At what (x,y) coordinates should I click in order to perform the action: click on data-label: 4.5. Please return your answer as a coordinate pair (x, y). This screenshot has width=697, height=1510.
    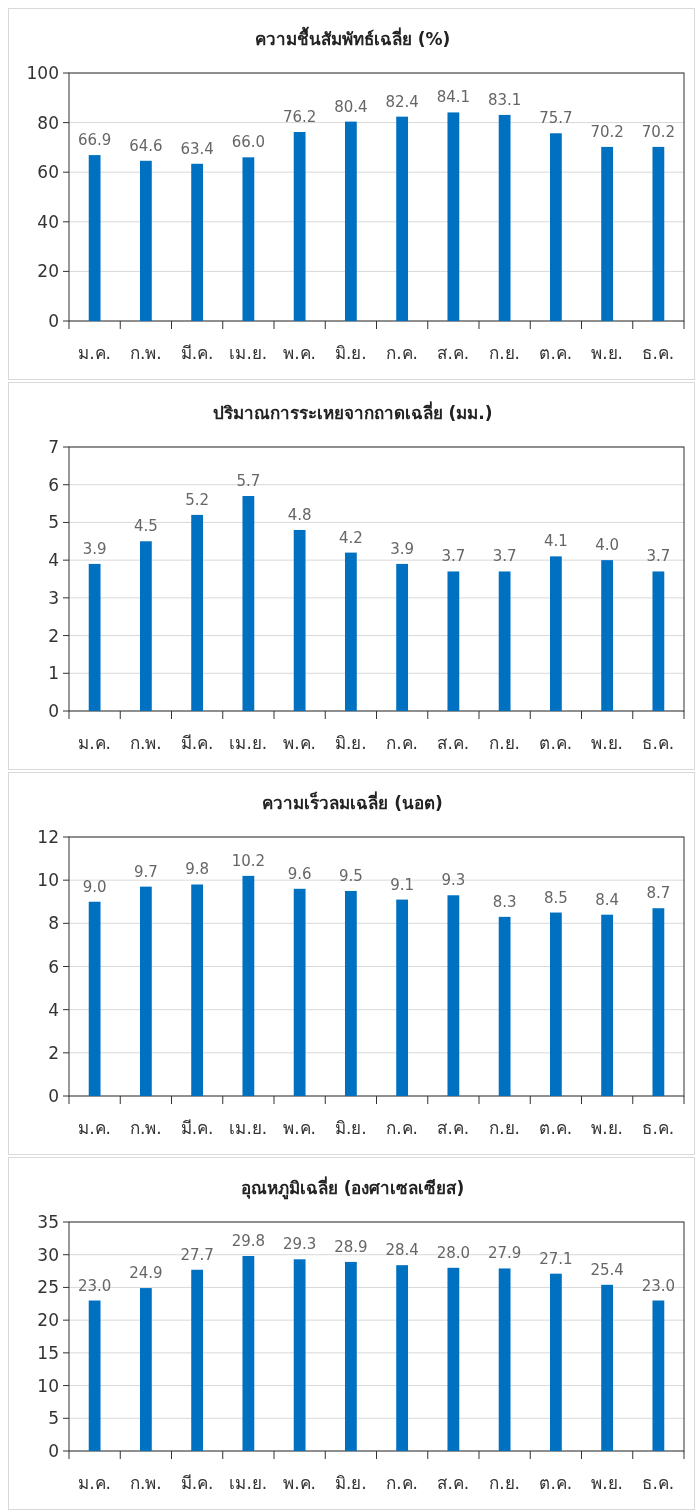
    Looking at the image, I should click on (145, 526).